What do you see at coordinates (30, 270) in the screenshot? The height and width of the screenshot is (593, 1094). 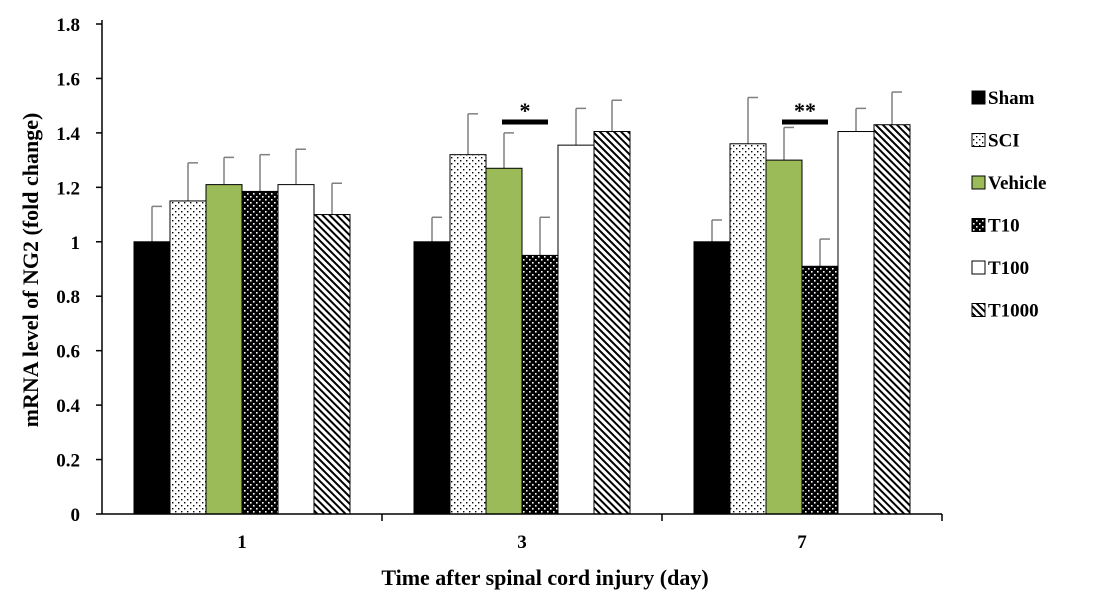 I see `y-axis-title: mRNA level of NG2 (fold change)` at bounding box center [30, 270].